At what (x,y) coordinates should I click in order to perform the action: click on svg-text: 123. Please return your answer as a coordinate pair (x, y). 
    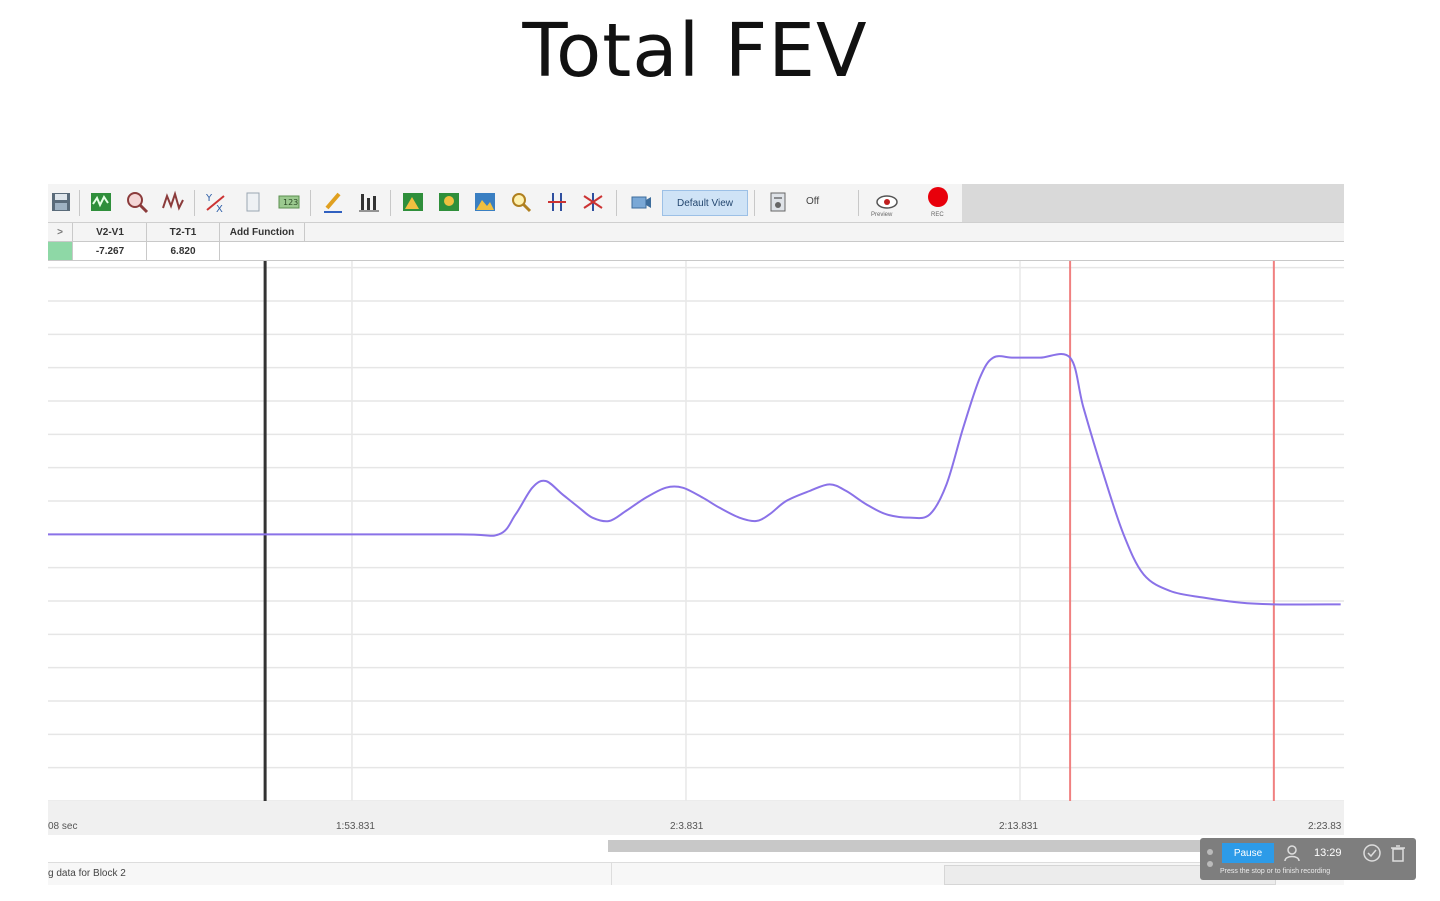
    Looking at the image, I should click on (290, 202).